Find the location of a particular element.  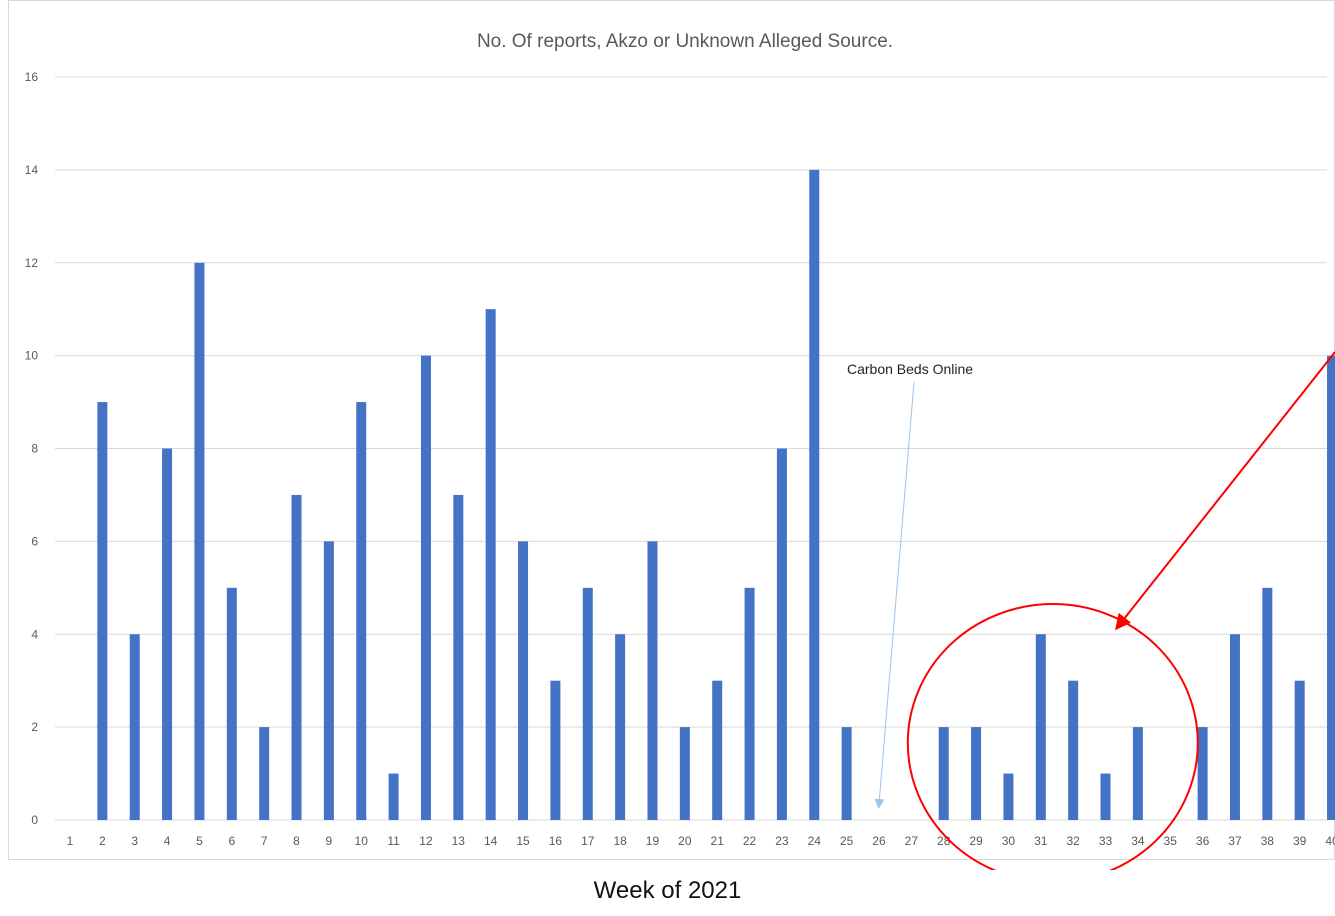

x-tick-label: 11 is located at coordinates (393, 841).